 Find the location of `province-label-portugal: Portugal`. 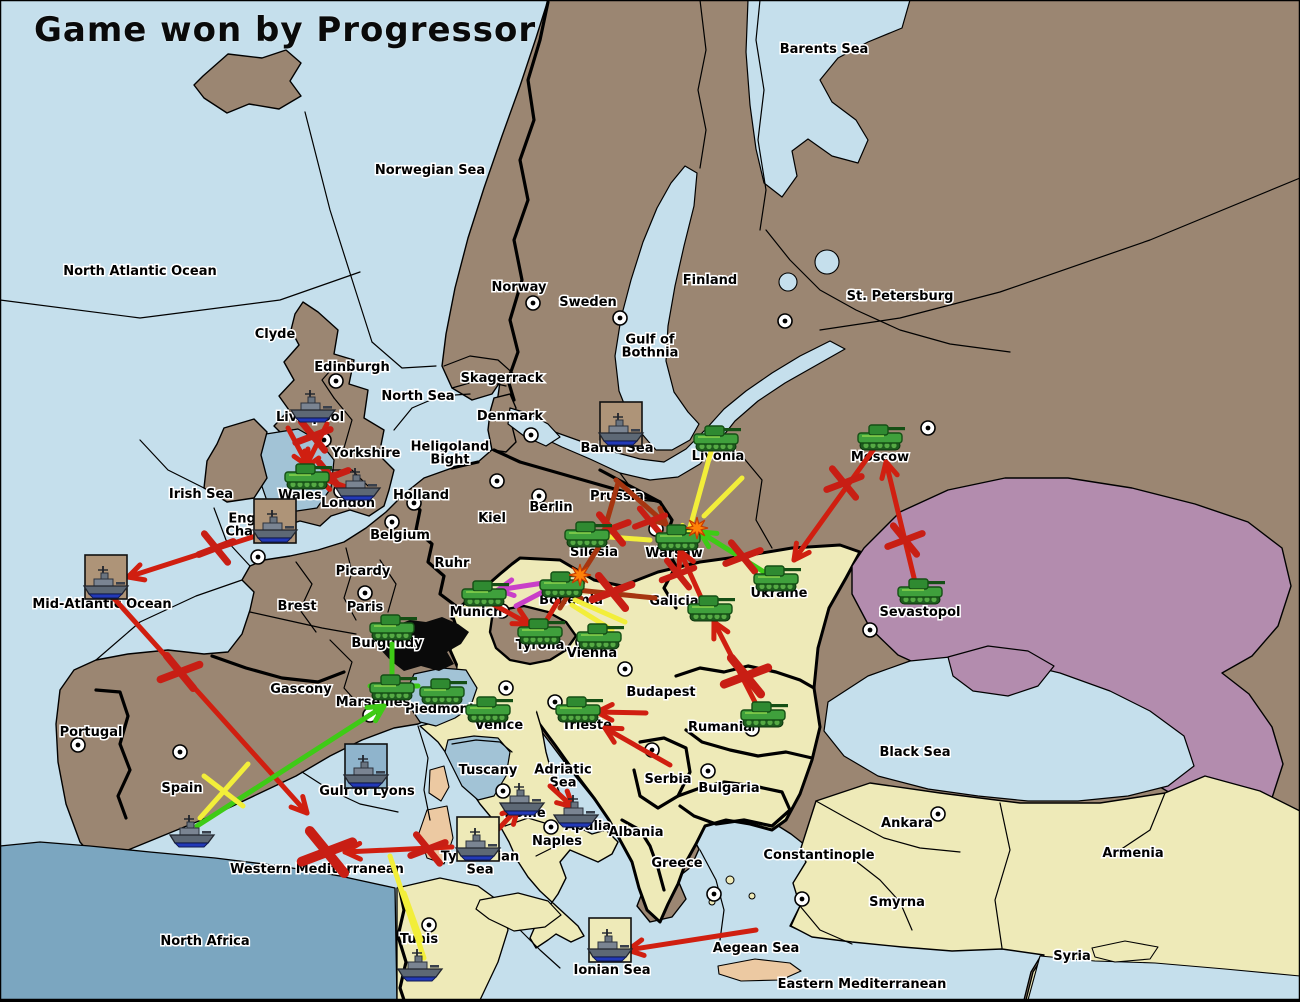

province-label-portugal: Portugal is located at coordinates (91, 732).